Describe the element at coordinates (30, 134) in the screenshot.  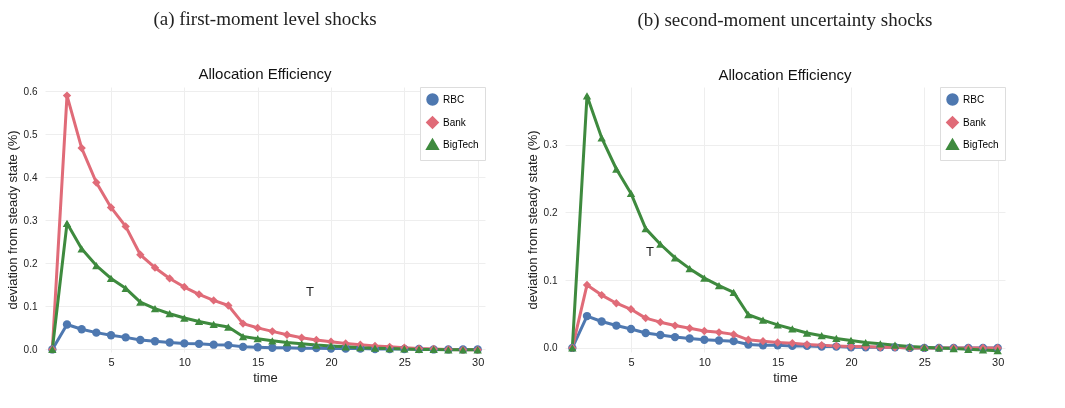
I see `y-tick-label: 0.5` at that location.